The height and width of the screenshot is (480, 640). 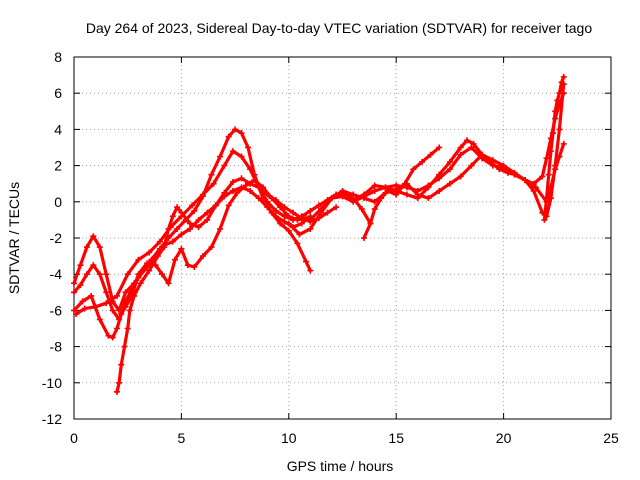 What do you see at coordinates (611, 438) in the screenshot?
I see `x-tick-label: 25` at bounding box center [611, 438].